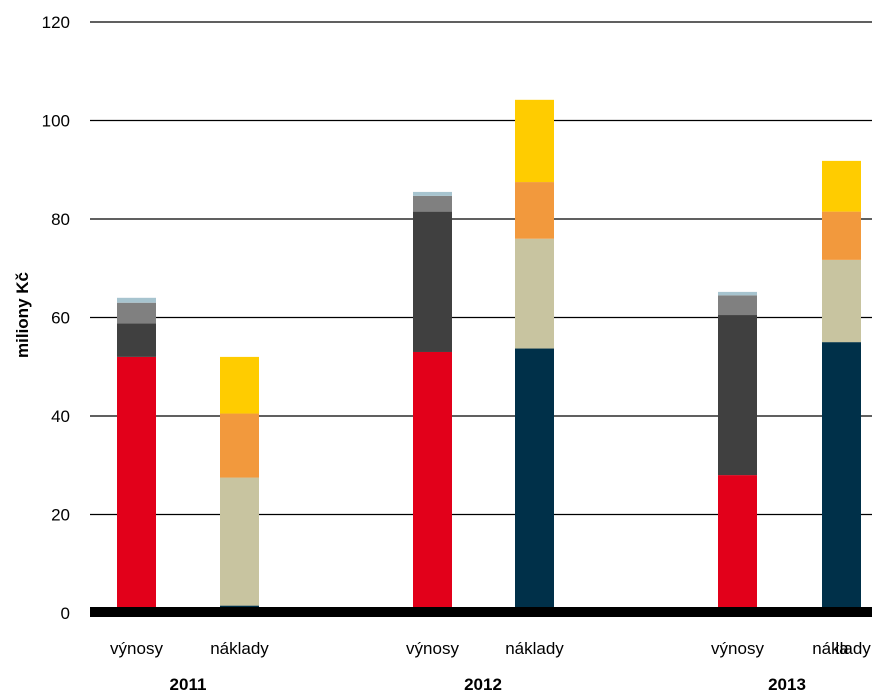 This screenshot has width=873, height=693. I want to click on category-label-overlap: la, so click(842, 648).